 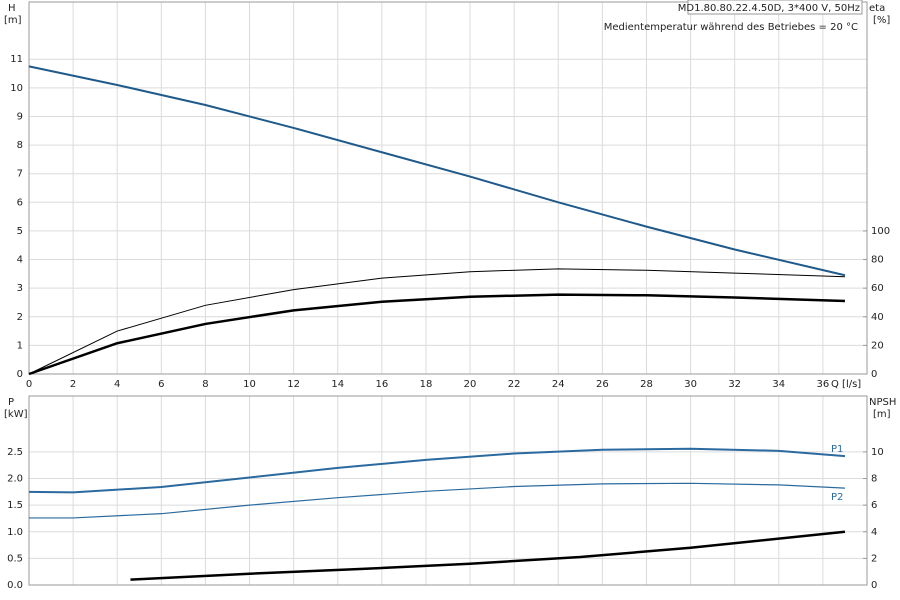 I want to click on y-tick-label: 5, so click(x=20, y=231).